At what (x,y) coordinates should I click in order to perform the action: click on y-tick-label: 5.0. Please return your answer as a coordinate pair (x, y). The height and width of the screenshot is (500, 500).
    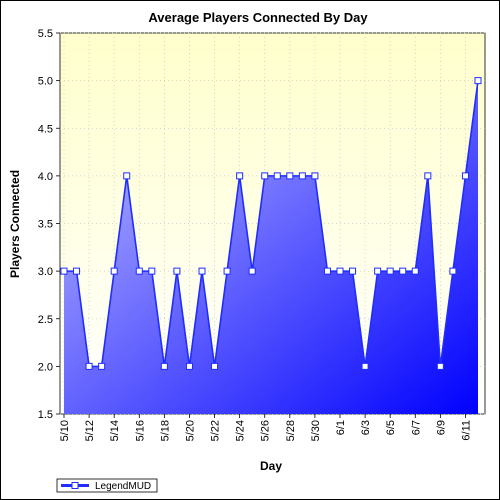
    Looking at the image, I should click on (45, 82).